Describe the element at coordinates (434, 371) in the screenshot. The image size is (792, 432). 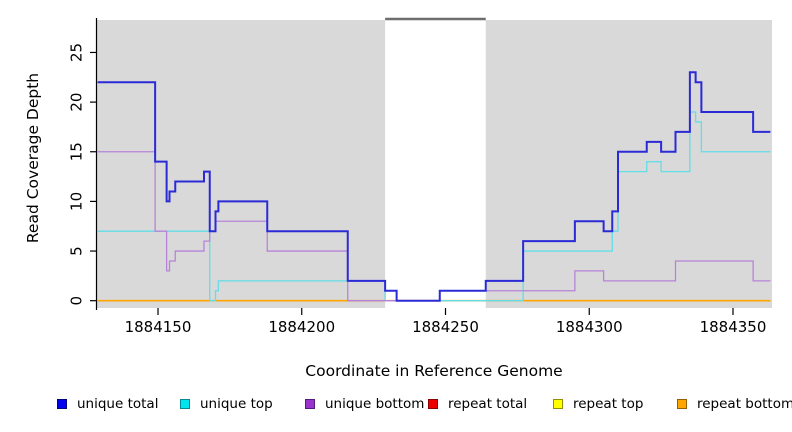
I see `x-axis-title: Coordinate in Reference Genome` at that location.